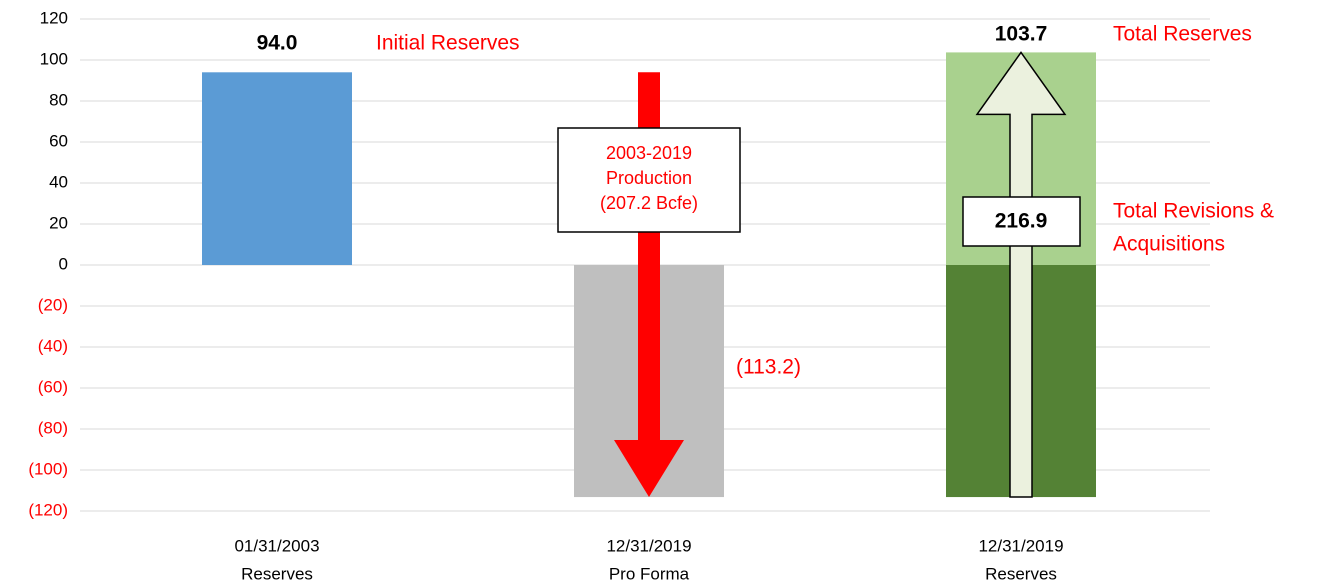 The height and width of the screenshot is (586, 1331). Describe the element at coordinates (276, 545) in the screenshot. I see `x-tick-label: 01/31/2003` at that location.